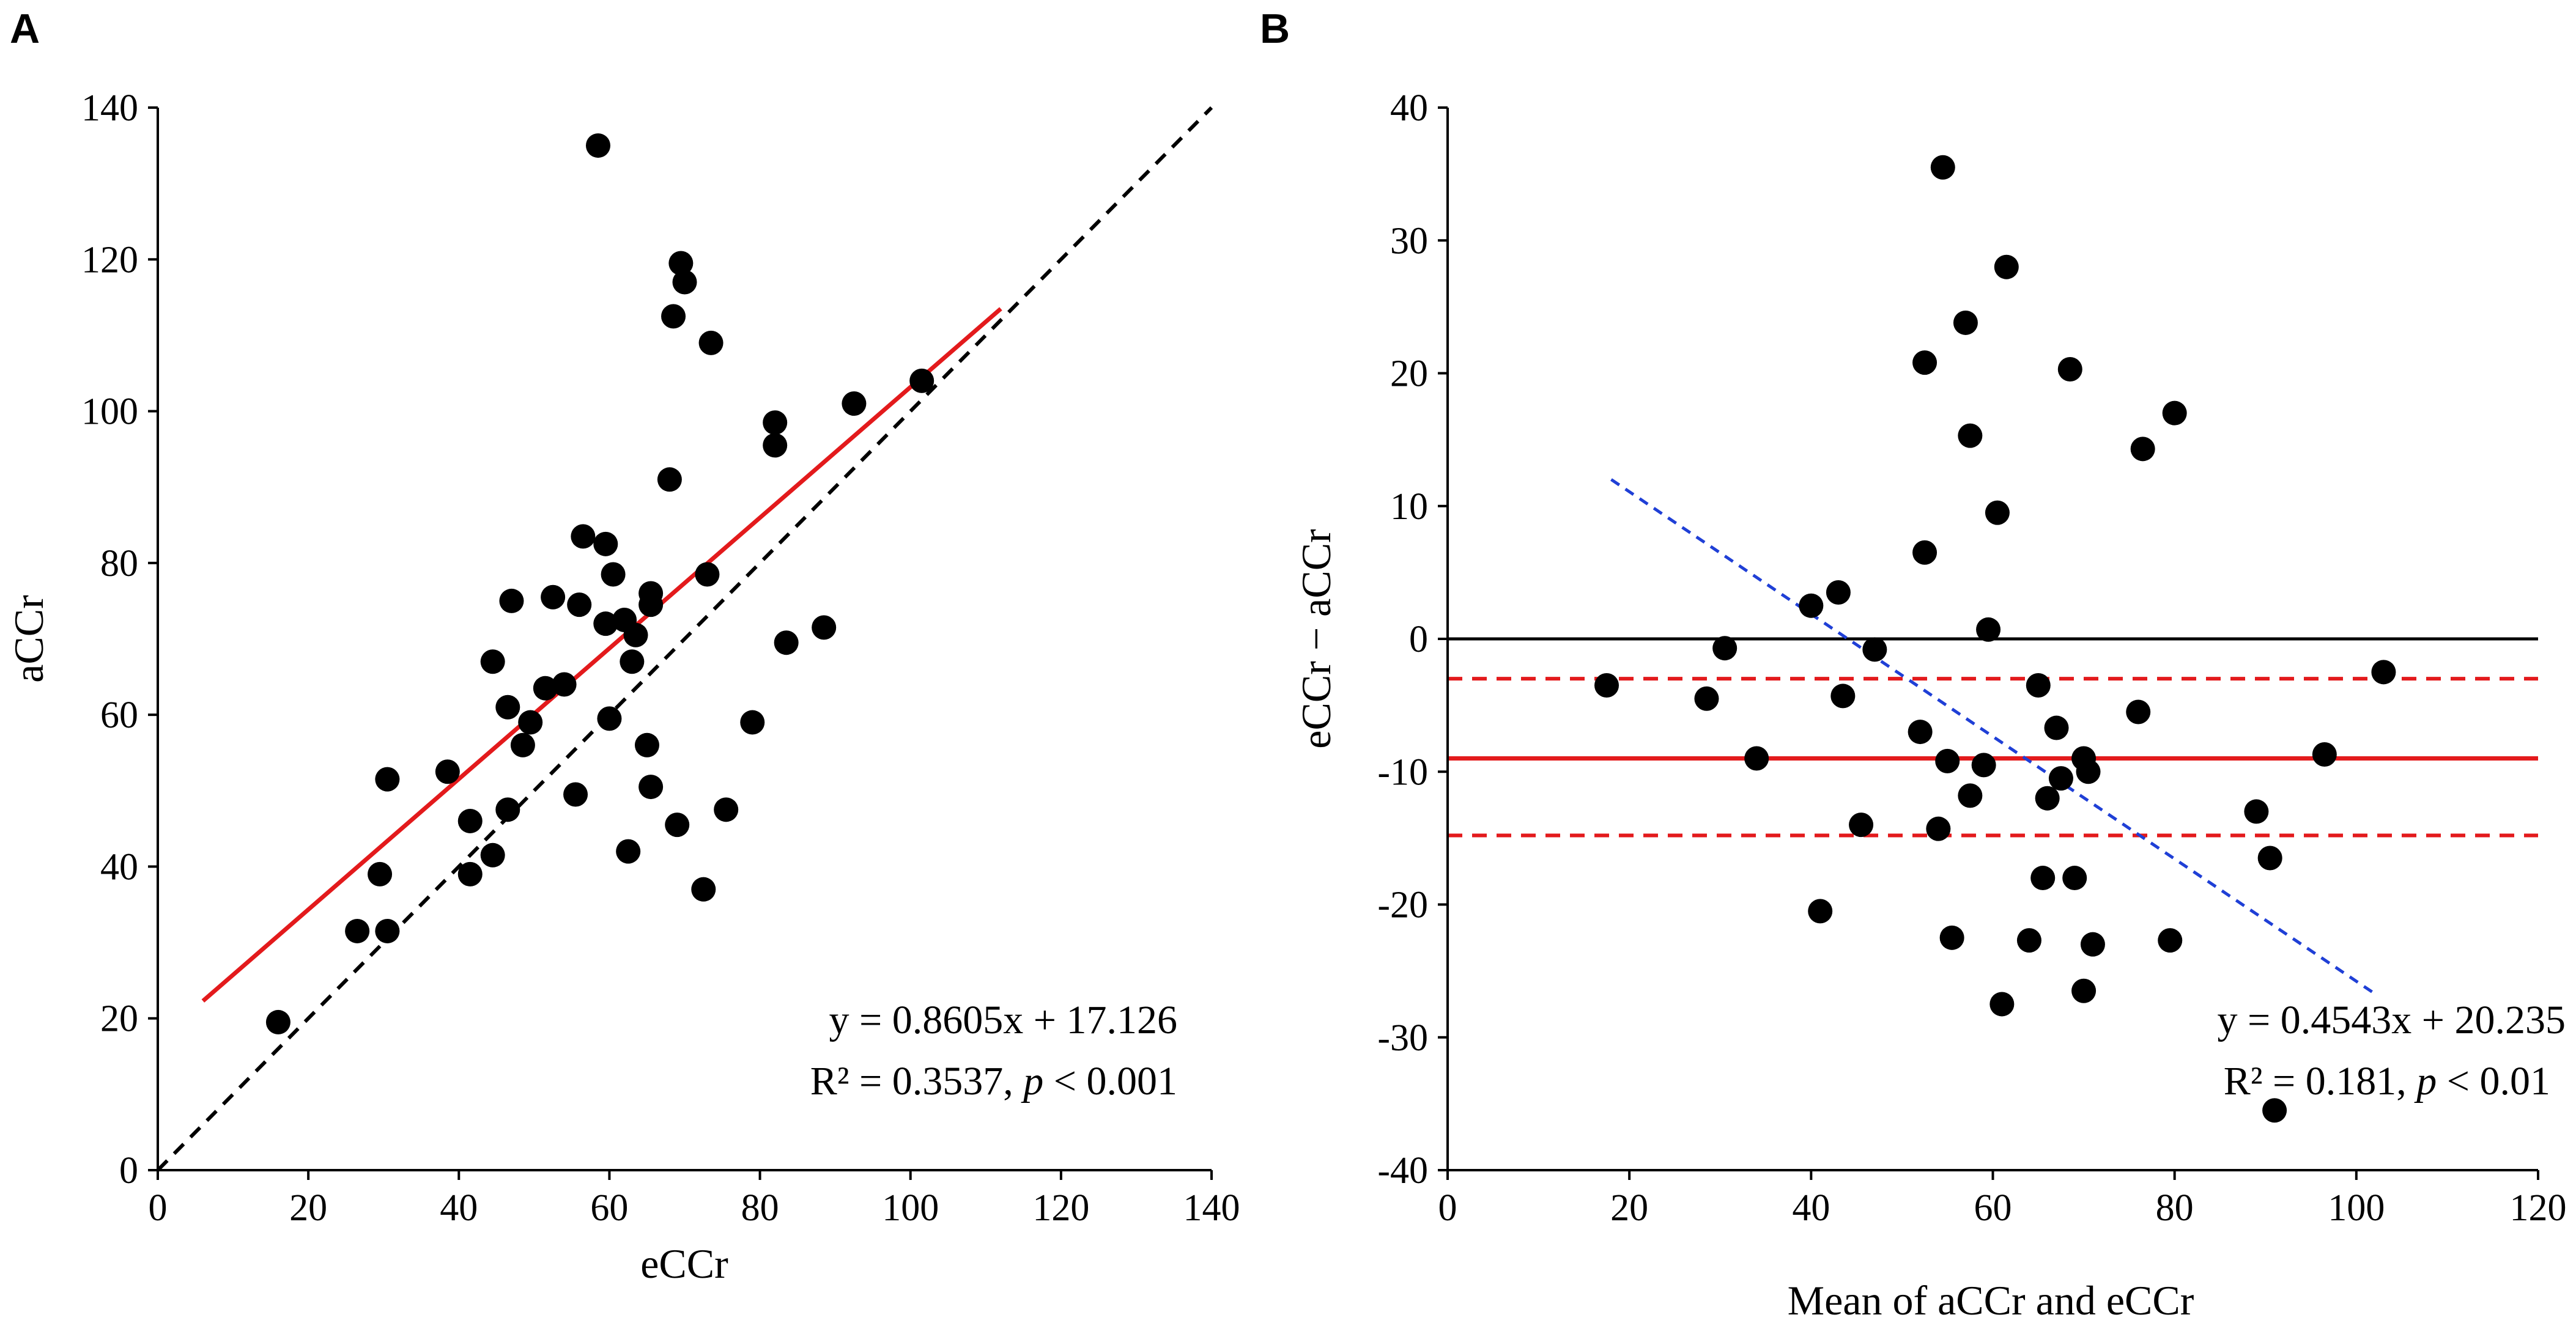 The height and width of the screenshot is (1323, 2576). Describe the element at coordinates (1629, 1208) in the screenshot. I see `panel-b-x-tick-label: 20` at that location.